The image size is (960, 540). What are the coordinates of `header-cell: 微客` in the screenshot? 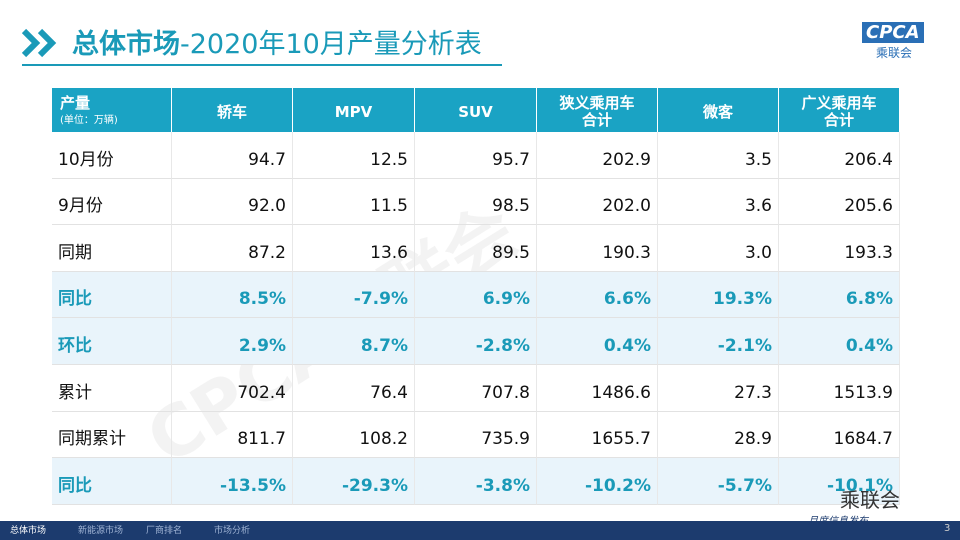 It's located at (718, 110).